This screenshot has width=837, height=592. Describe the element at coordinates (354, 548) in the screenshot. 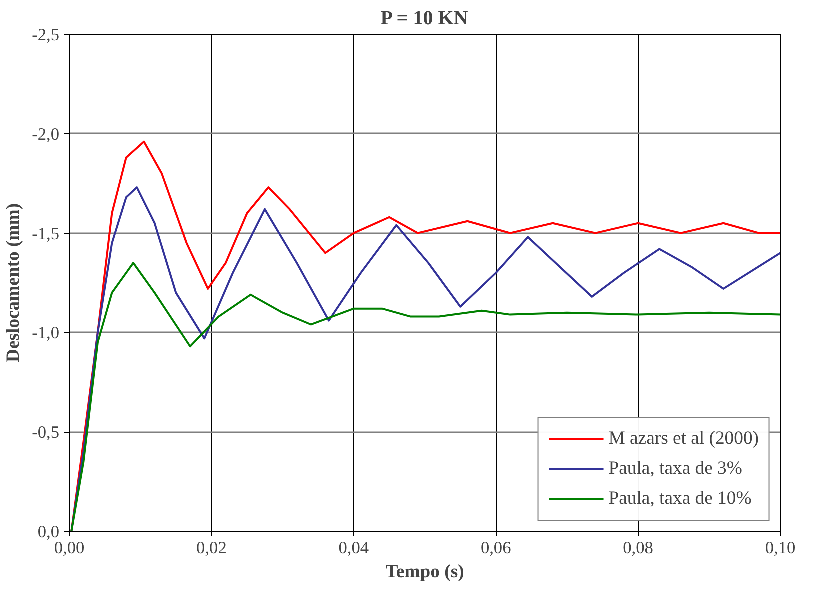

I see `x-tick-label: 0,04` at that location.